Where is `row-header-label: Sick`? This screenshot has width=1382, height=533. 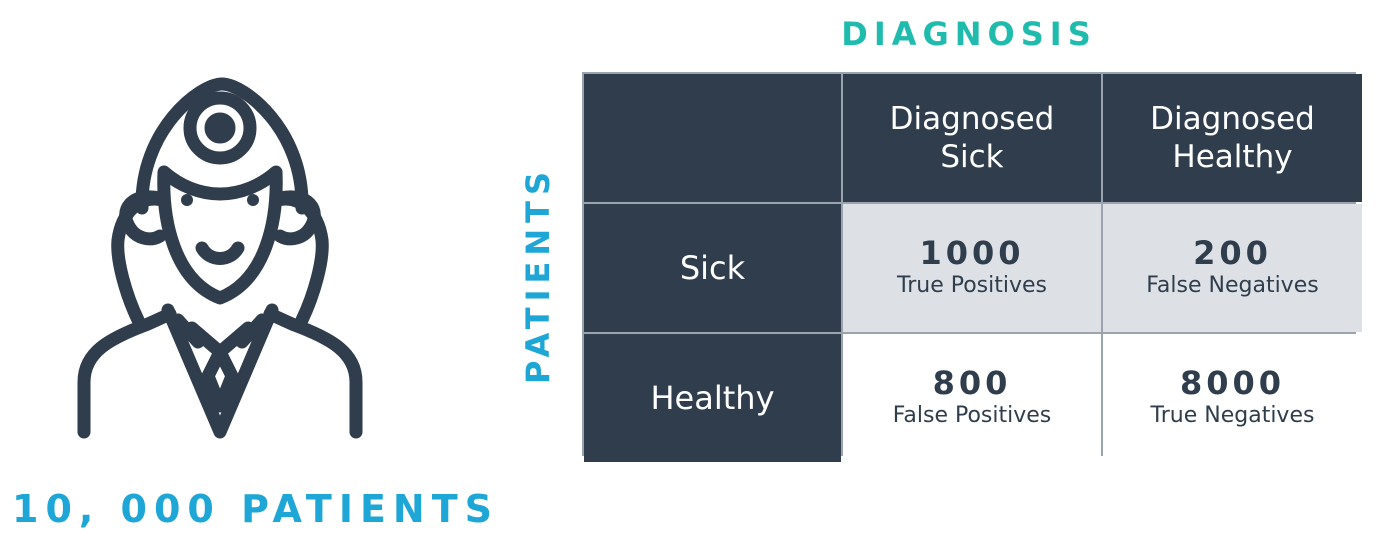
row-header-label: Sick is located at coordinates (712, 268).